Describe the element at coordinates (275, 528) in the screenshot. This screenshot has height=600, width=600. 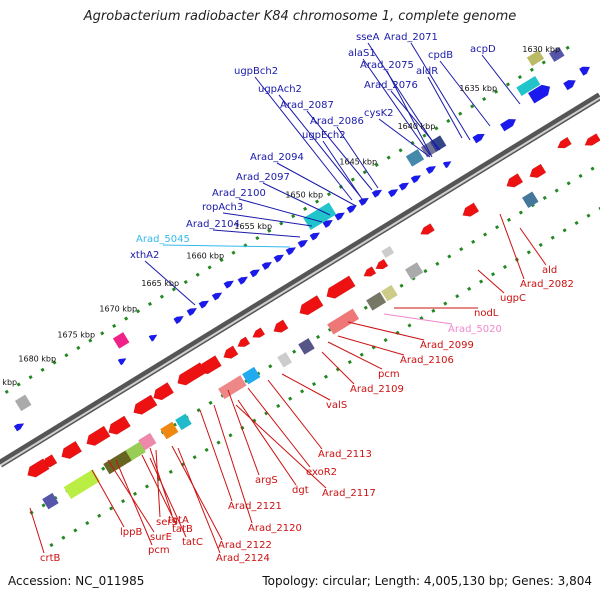
I see `gene-label-bottom: Arad_2120` at that location.